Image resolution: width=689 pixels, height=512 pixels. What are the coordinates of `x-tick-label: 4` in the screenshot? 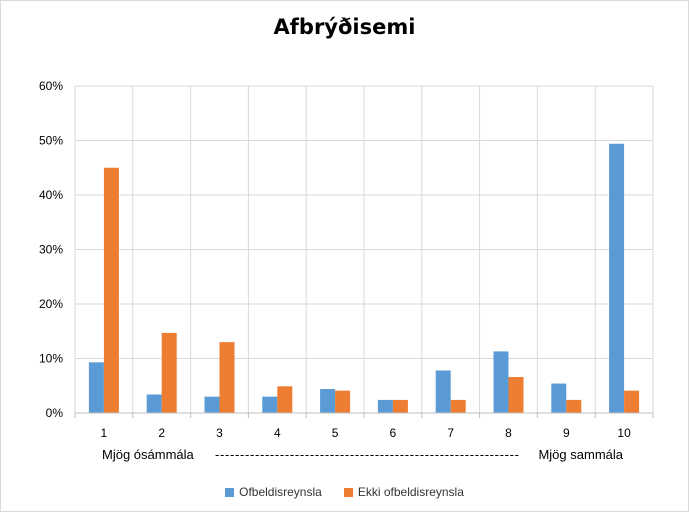 It's located at (277, 433).